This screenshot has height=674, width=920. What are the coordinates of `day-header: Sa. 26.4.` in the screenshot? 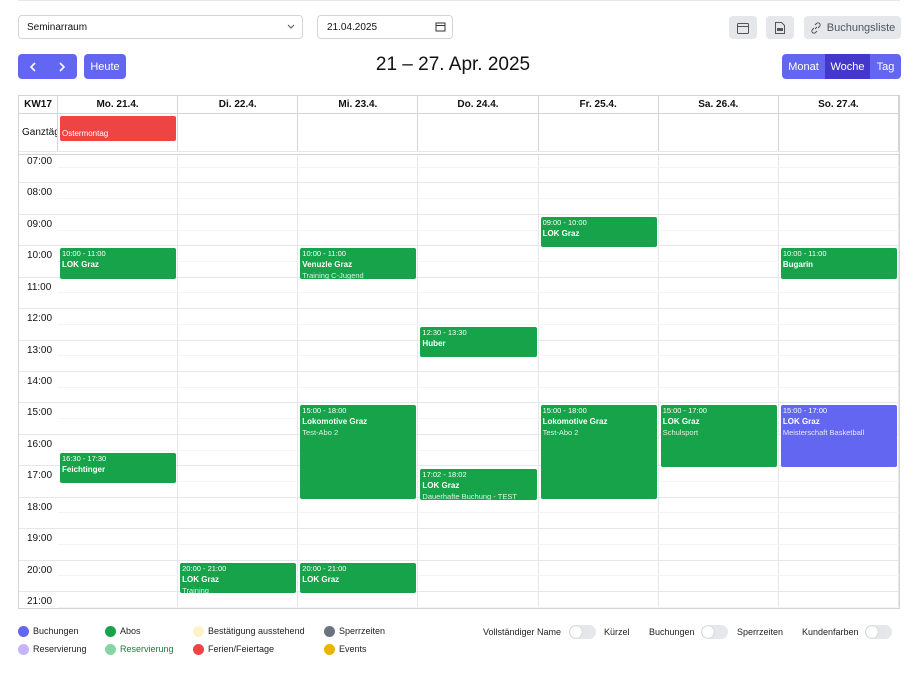 It's located at (719, 104).